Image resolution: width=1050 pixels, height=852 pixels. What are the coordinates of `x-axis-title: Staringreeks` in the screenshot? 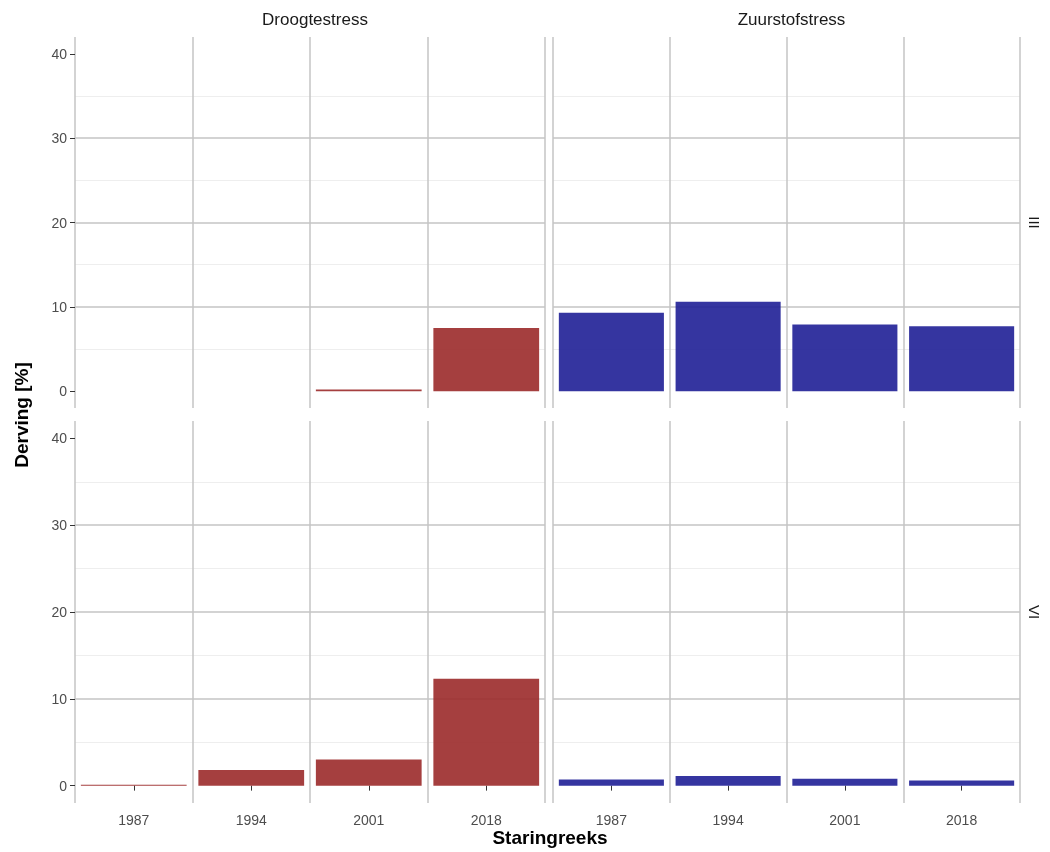 It's located at (550, 838).